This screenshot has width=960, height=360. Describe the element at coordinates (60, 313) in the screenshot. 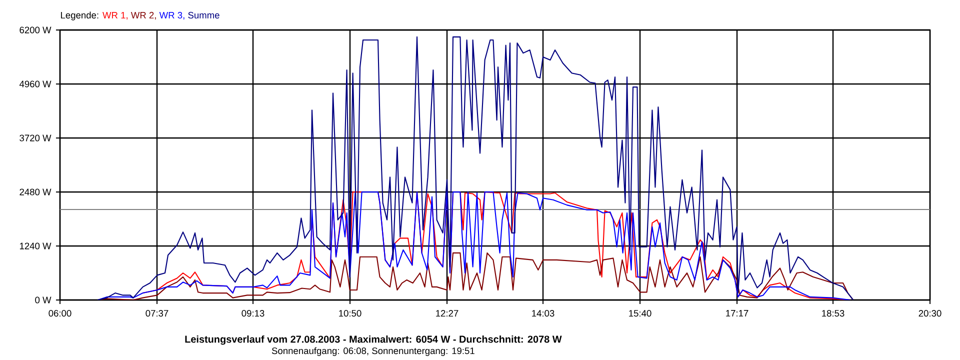

I see `x-tick-label: 06:00` at that location.